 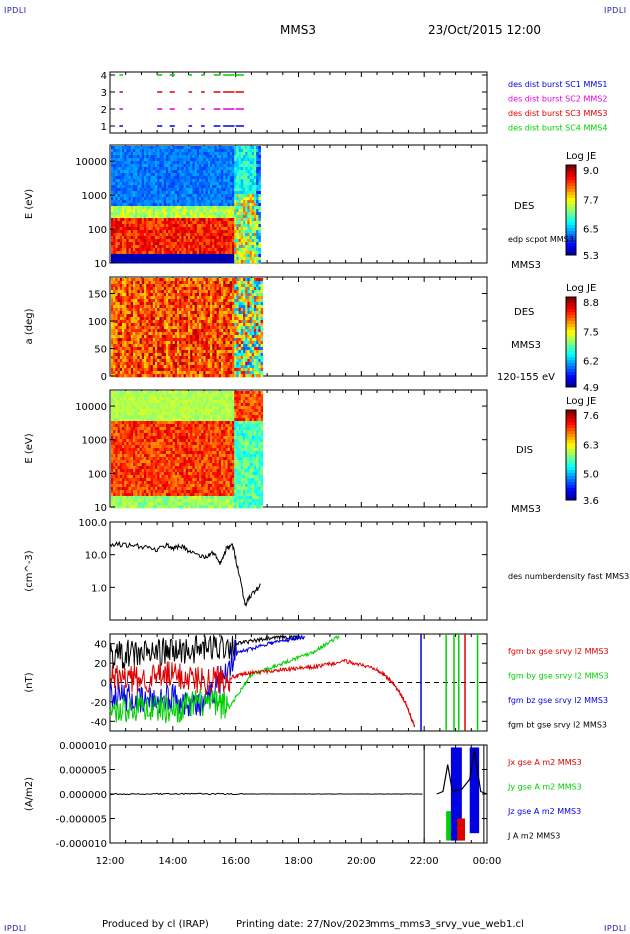 What do you see at coordinates (266, 794) in the screenshot?
I see `current-series-quiet` at bounding box center [266, 794].